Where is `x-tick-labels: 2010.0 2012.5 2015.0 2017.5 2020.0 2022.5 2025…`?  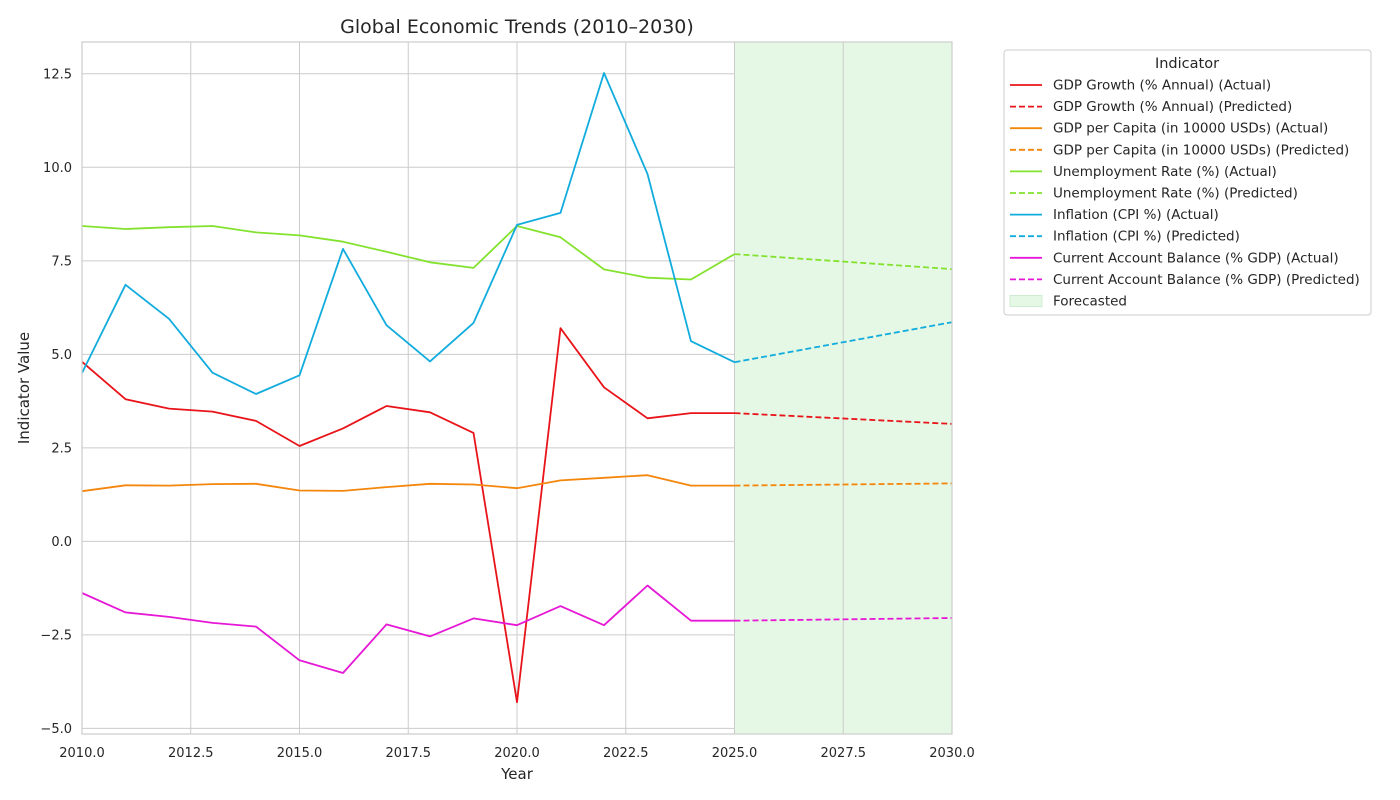 x-tick-labels: 2010.0 2012.5 2015.0 2017.5 2020.0 2022.5 2025… is located at coordinates (517, 753).